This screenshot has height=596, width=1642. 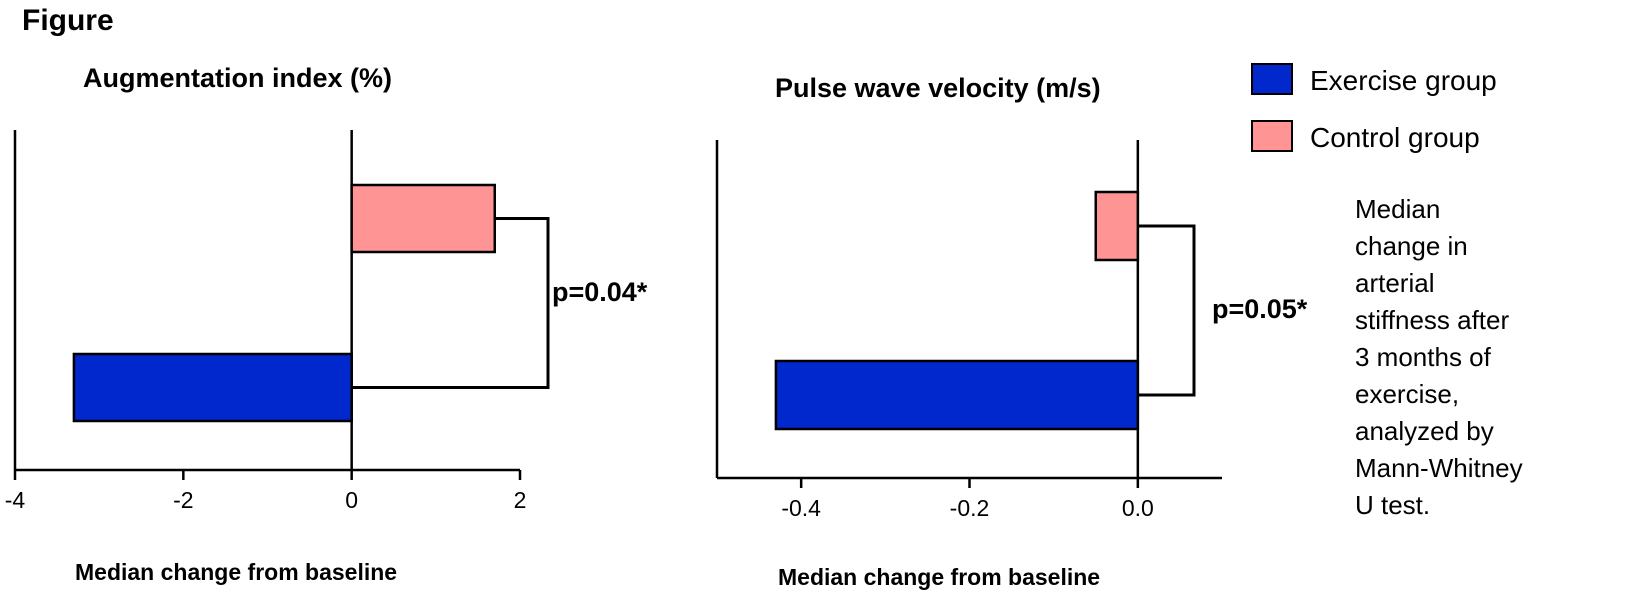 I want to click on p-value-annotation: p=0.05*, so click(x=1260, y=309).